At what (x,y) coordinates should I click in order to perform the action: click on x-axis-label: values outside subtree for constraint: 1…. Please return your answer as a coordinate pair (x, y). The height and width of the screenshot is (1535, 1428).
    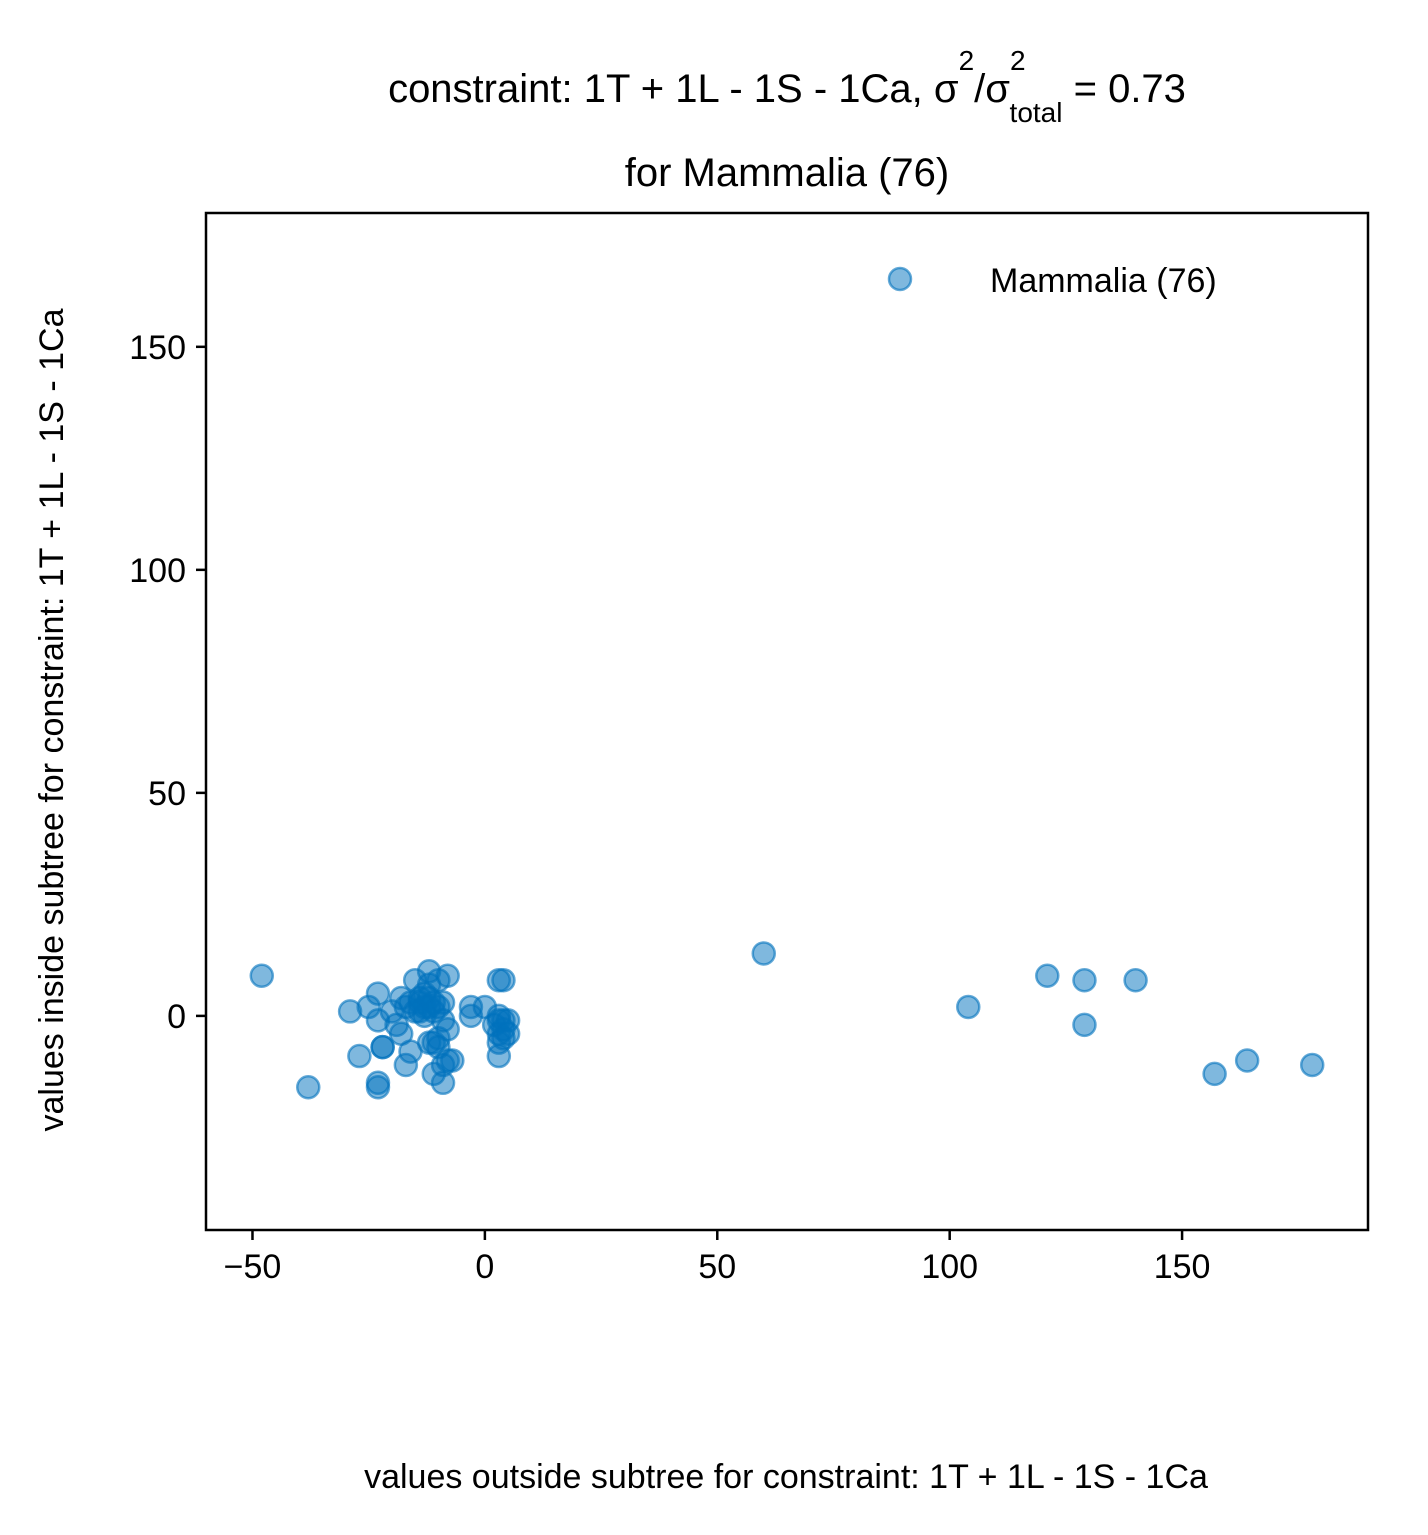
    Looking at the image, I should click on (786, 1477).